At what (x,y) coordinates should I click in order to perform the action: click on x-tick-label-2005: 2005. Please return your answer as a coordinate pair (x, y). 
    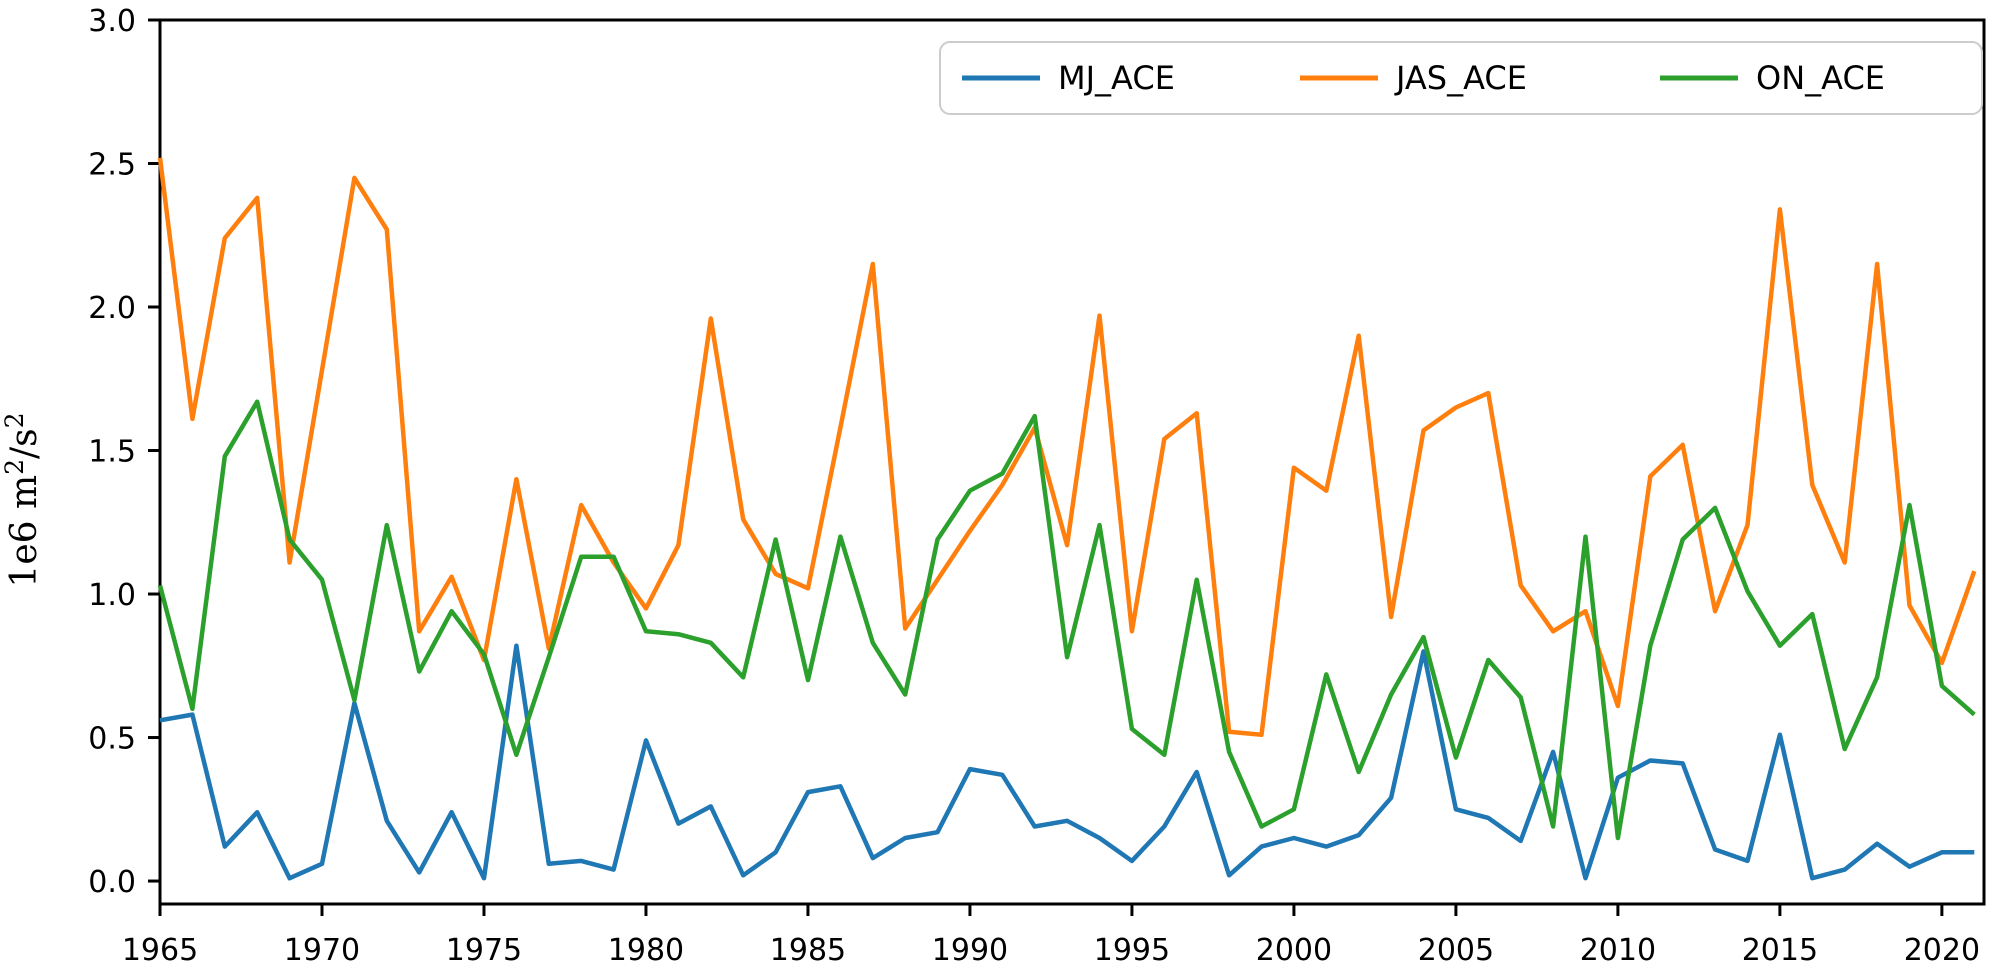
    Looking at the image, I should click on (1456, 950).